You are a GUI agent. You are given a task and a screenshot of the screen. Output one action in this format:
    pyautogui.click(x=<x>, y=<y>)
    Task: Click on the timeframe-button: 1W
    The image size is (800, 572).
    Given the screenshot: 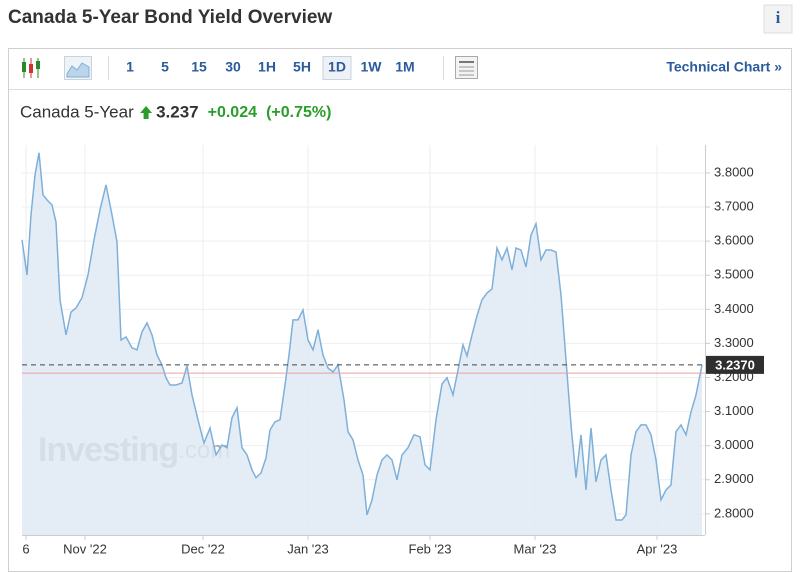 What is the action you would take?
    pyautogui.click(x=372, y=67)
    